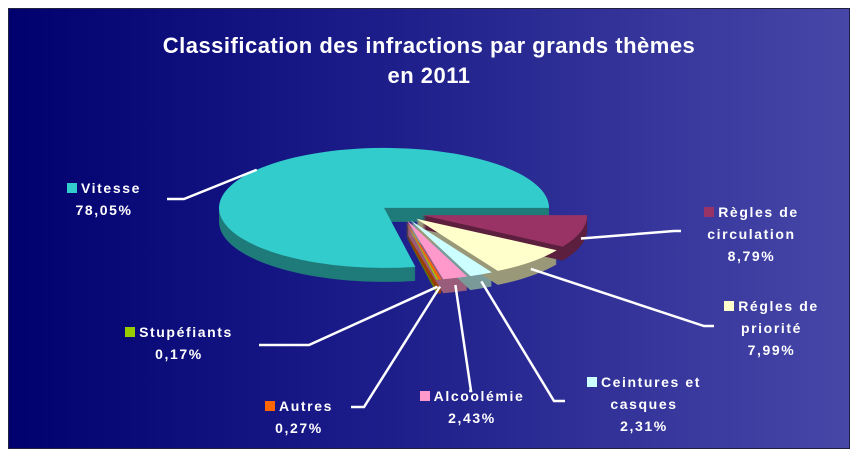  What do you see at coordinates (479, 396) in the screenshot?
I see `category-name: Alcoolémie` at bounding box center [479, 396].